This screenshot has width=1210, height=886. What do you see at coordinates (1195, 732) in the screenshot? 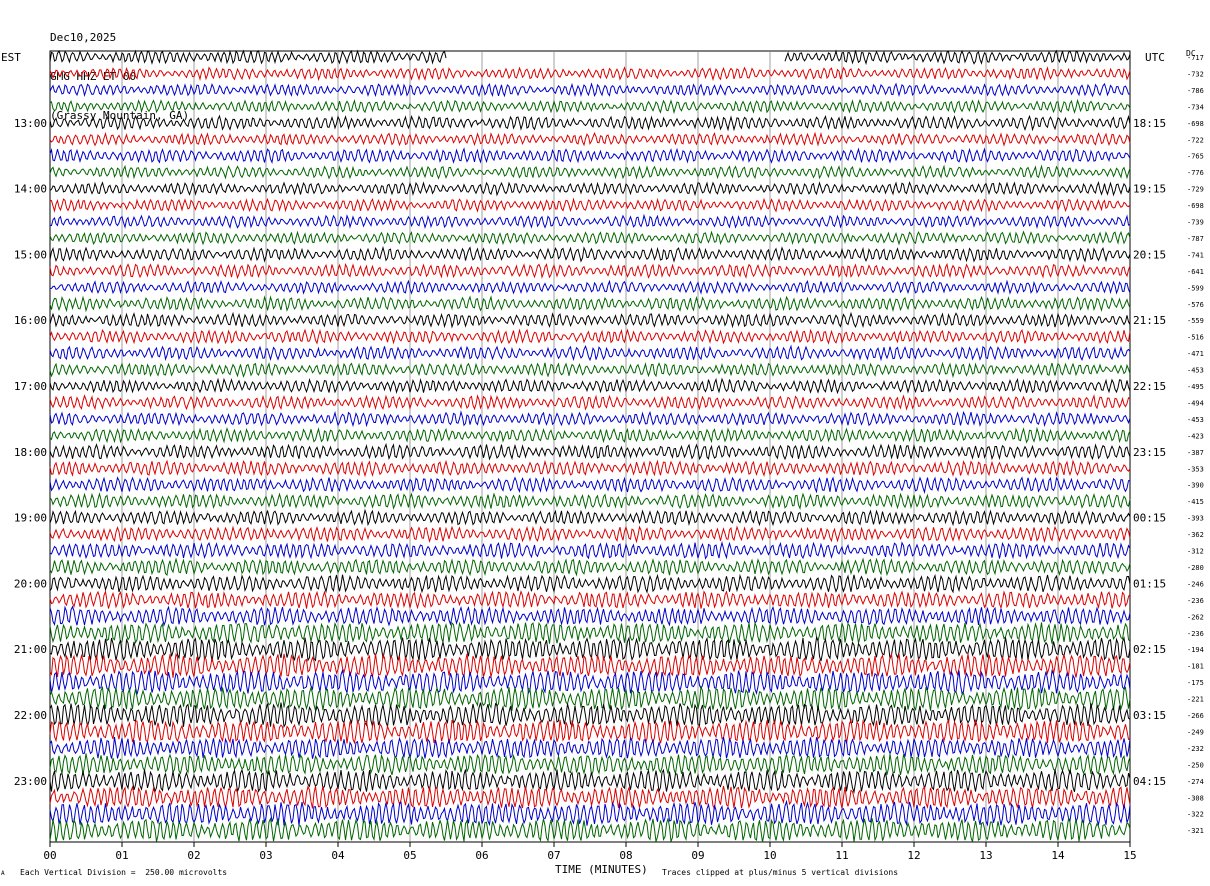
I see `dc-offset-label: -249` at bounding box center [1195, 732].